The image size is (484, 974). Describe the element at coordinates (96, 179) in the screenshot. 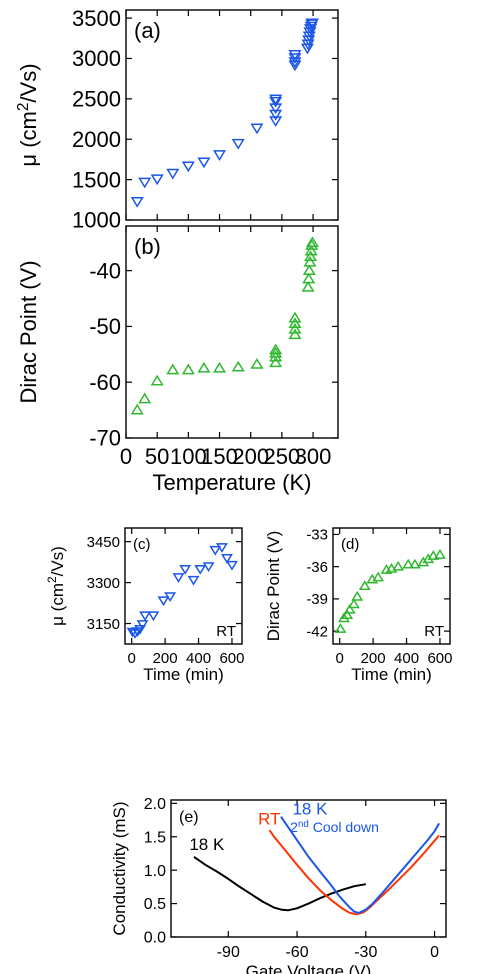

I see `y-tick-label: 1500` at that location.